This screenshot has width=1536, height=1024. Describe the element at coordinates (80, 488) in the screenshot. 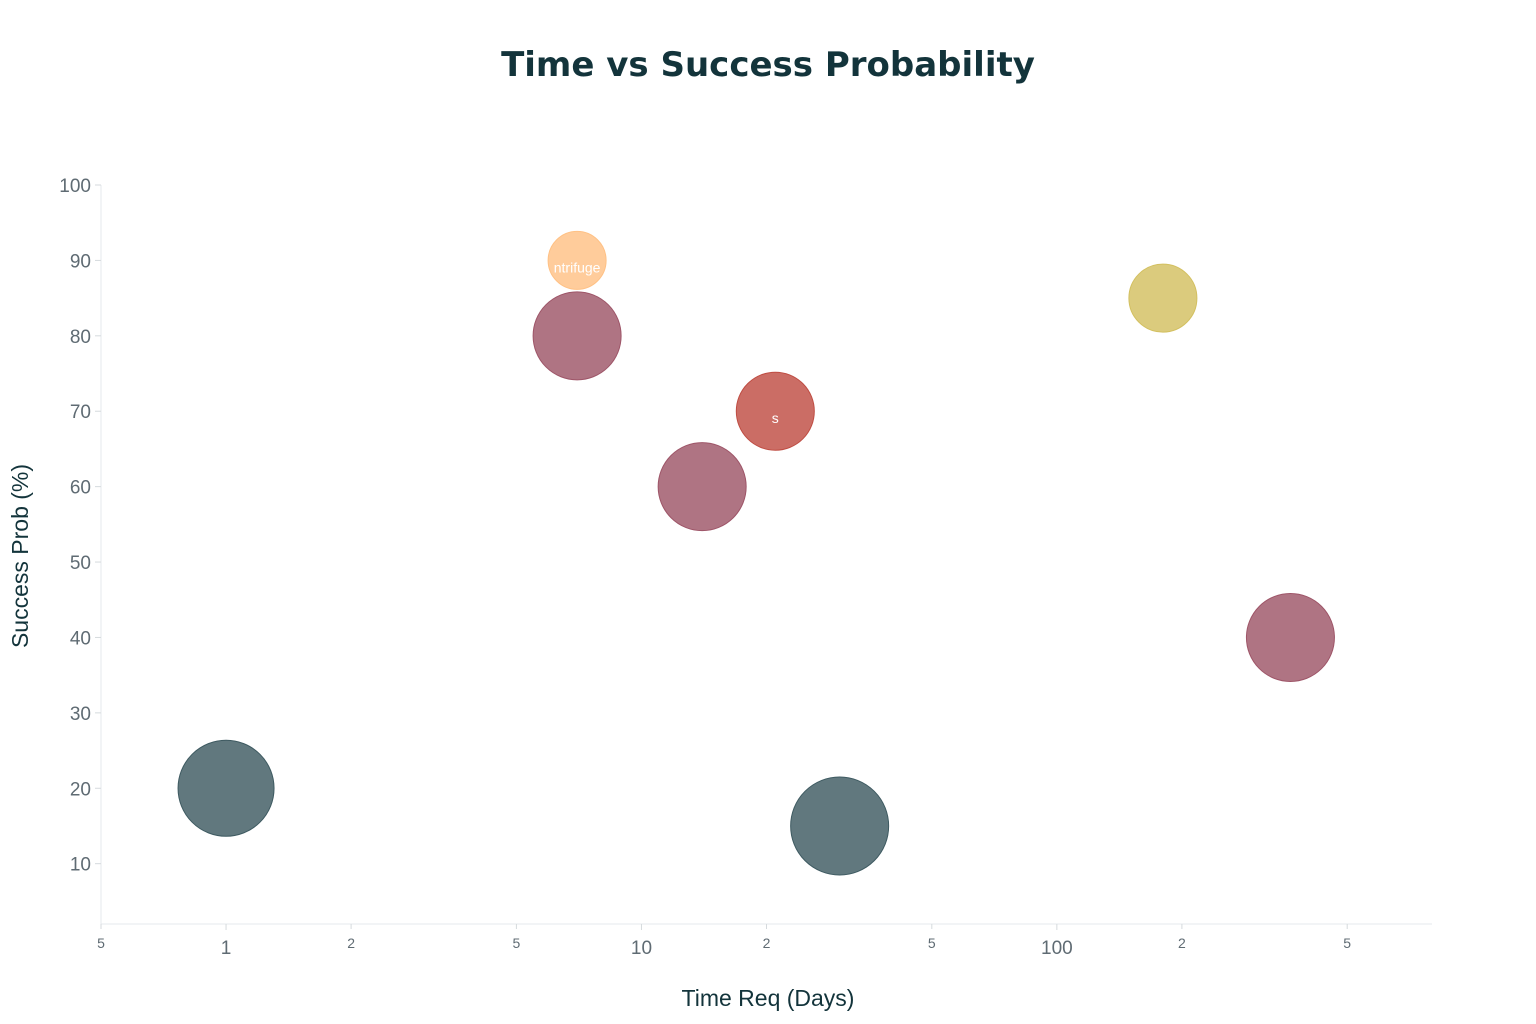

I see `y-tick-label: 60` at that location.